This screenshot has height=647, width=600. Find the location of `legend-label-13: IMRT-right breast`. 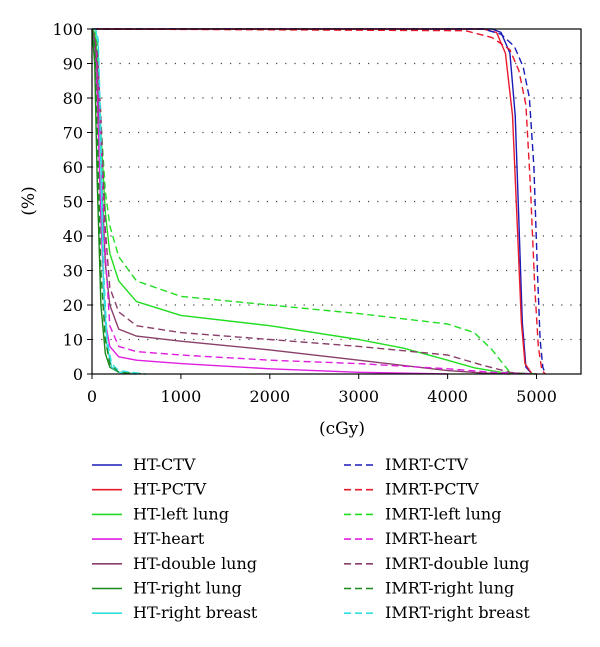

legend-label-13: IMRT-right breast is located at coordinates (457, 612).